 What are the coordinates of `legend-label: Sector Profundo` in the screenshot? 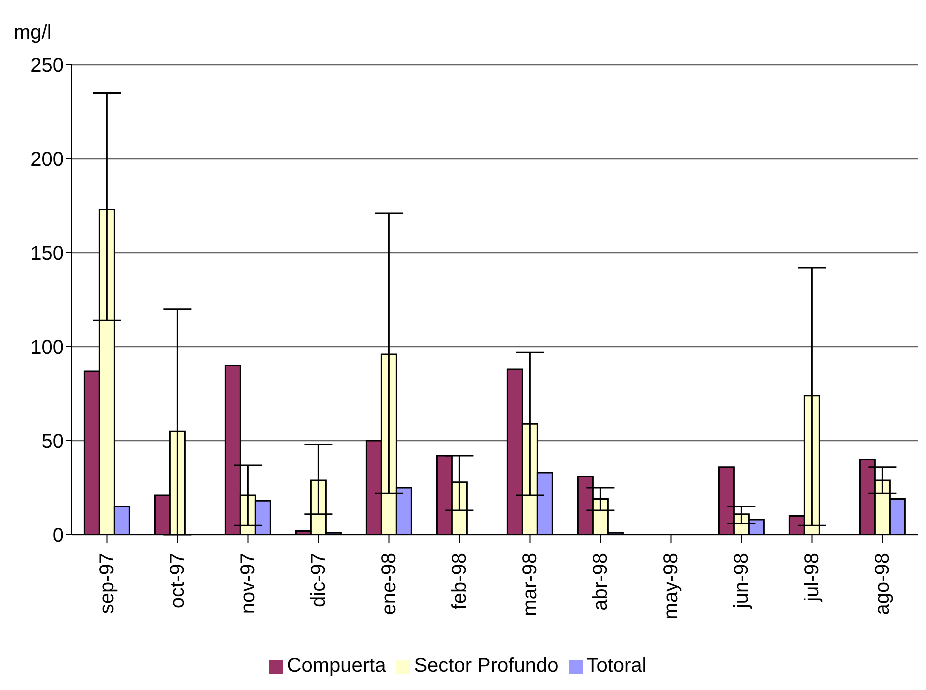 It's located at (486, 666).